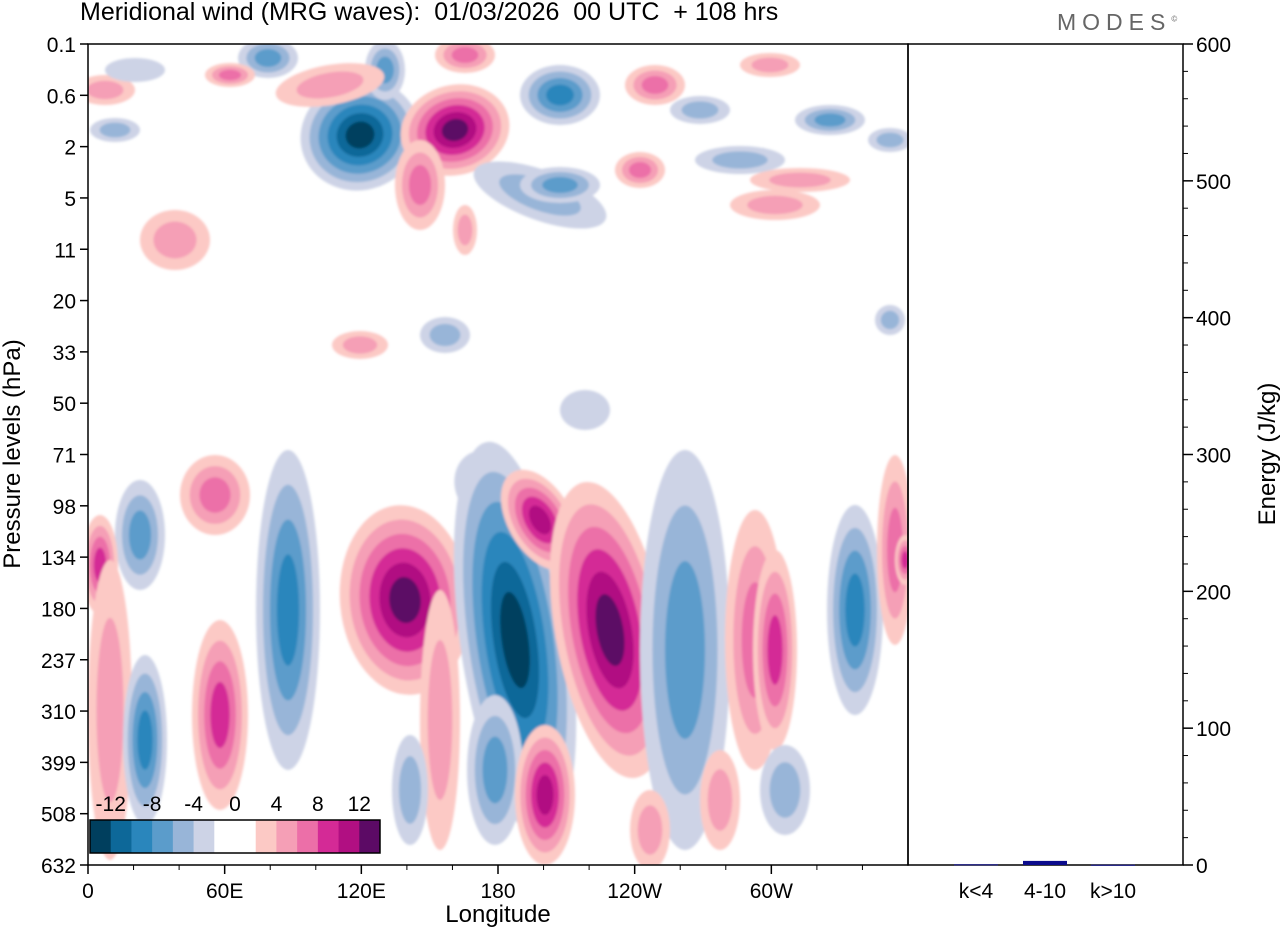 Image resolution: width=1280 pixels, height=930 pixels. What do you see at coordinates (58, 815) in the screenshot?
I see `y-tick-label: 508` at bounding box center [58, 815].